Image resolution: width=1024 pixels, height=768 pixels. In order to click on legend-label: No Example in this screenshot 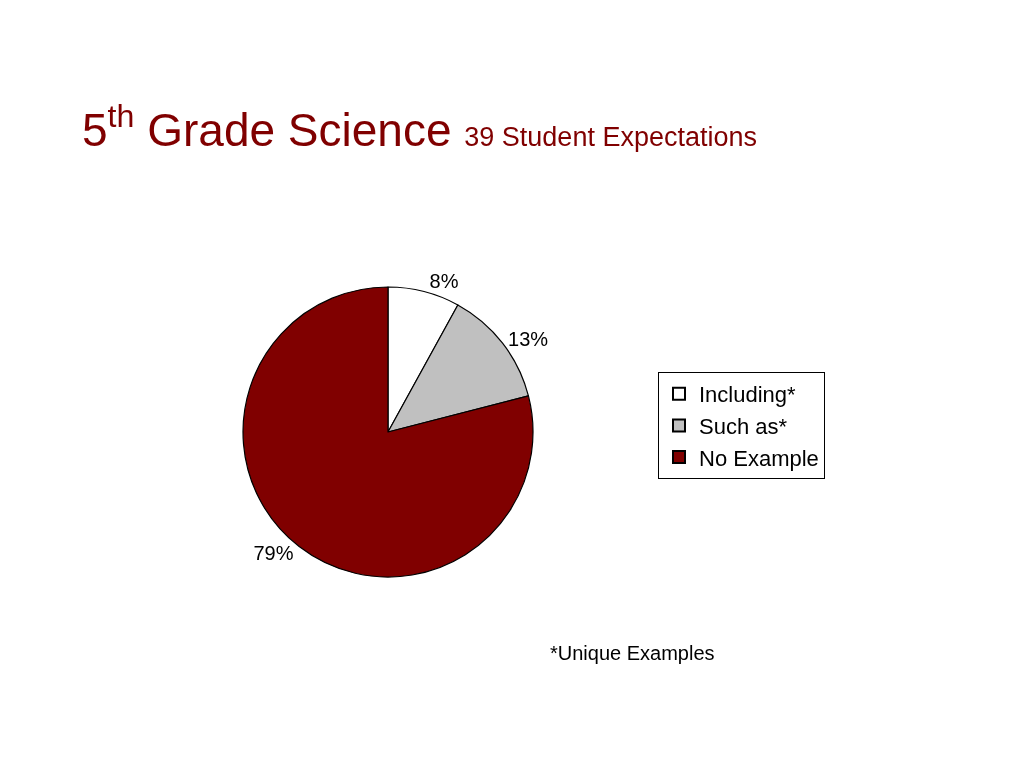, I will do `click(759, 458)`.